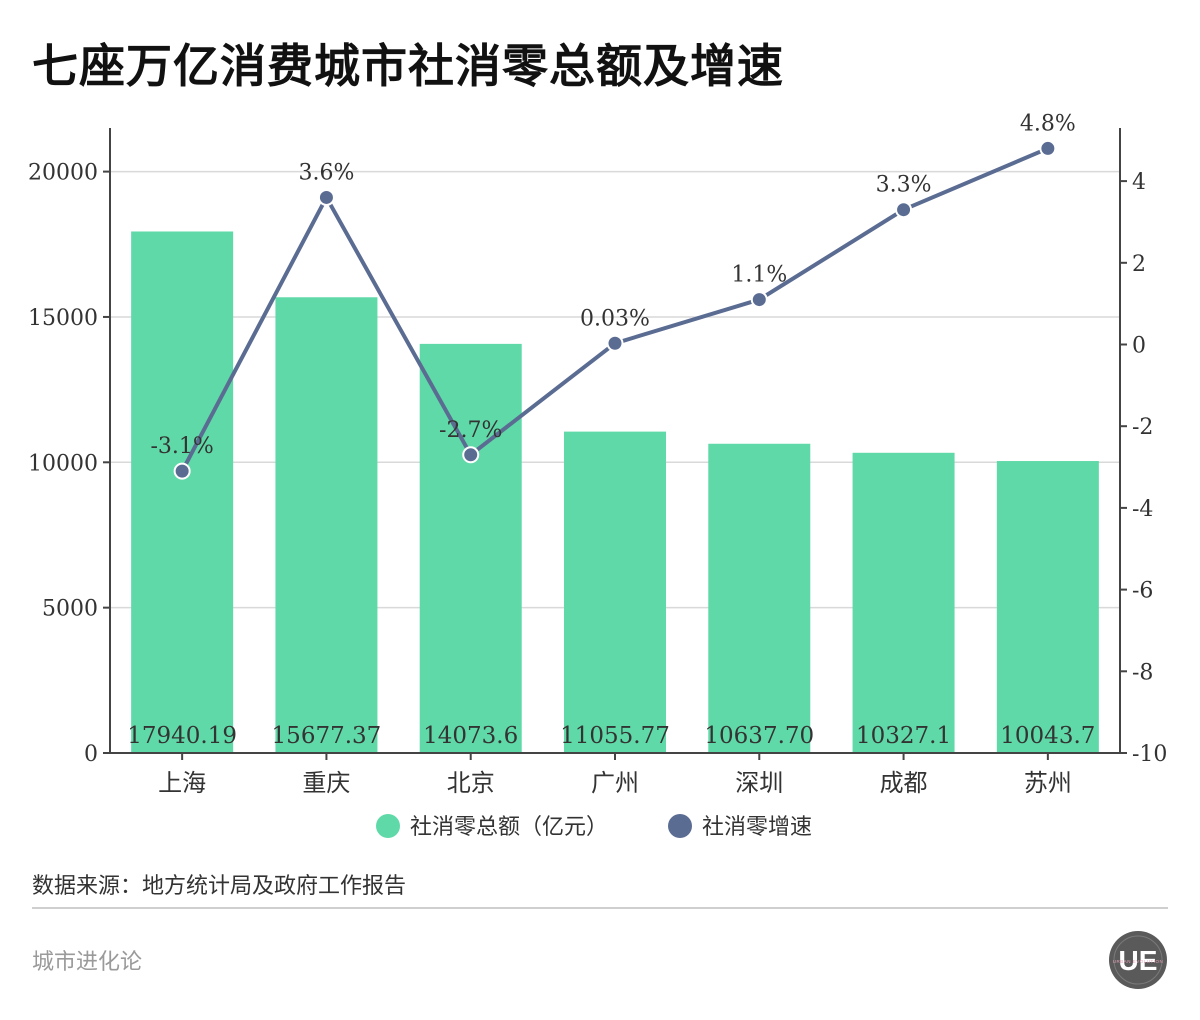 The image size is (1200, 1020). I want to click on logo-letters: UE, so click(1138, 960).